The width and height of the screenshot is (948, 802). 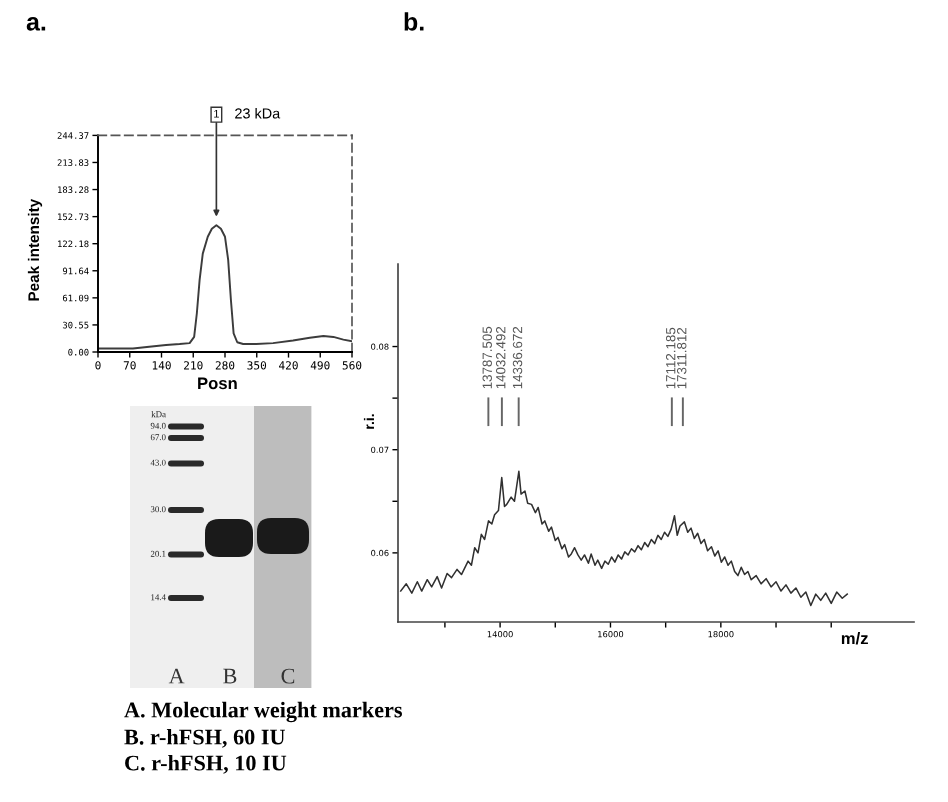 I want to click on text: A, so click(x=176, y=676).